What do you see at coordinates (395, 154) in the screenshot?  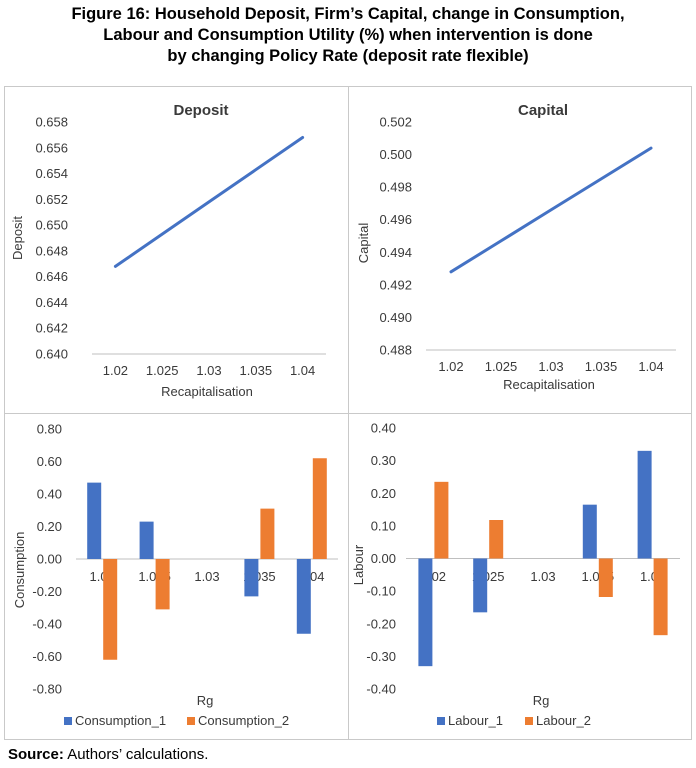 I see `capital-ytick-label: 0.500` at bounding box center [395, 154].